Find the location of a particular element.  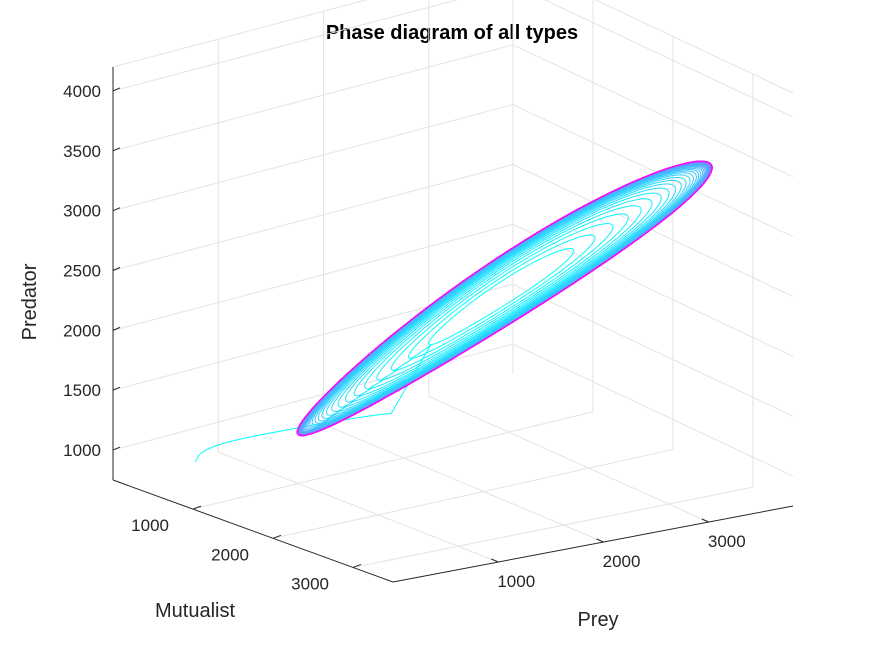

y-axis-line is located at coordinates (253, 531).